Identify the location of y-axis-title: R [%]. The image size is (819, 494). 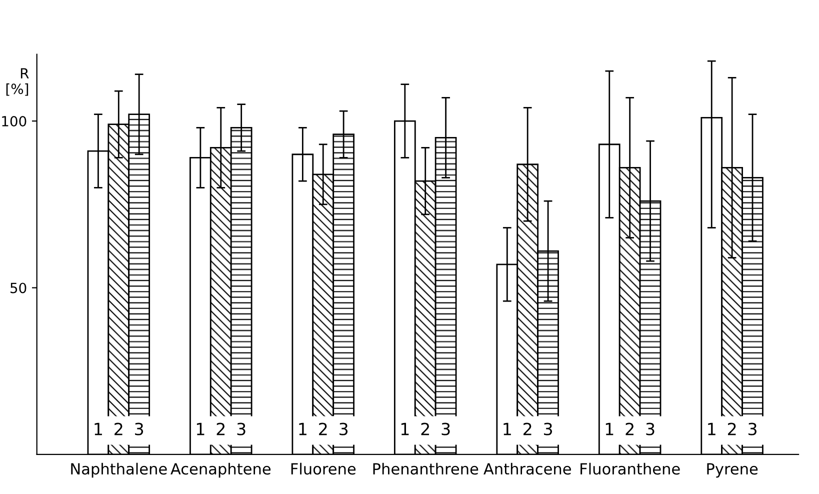
(17, 82).